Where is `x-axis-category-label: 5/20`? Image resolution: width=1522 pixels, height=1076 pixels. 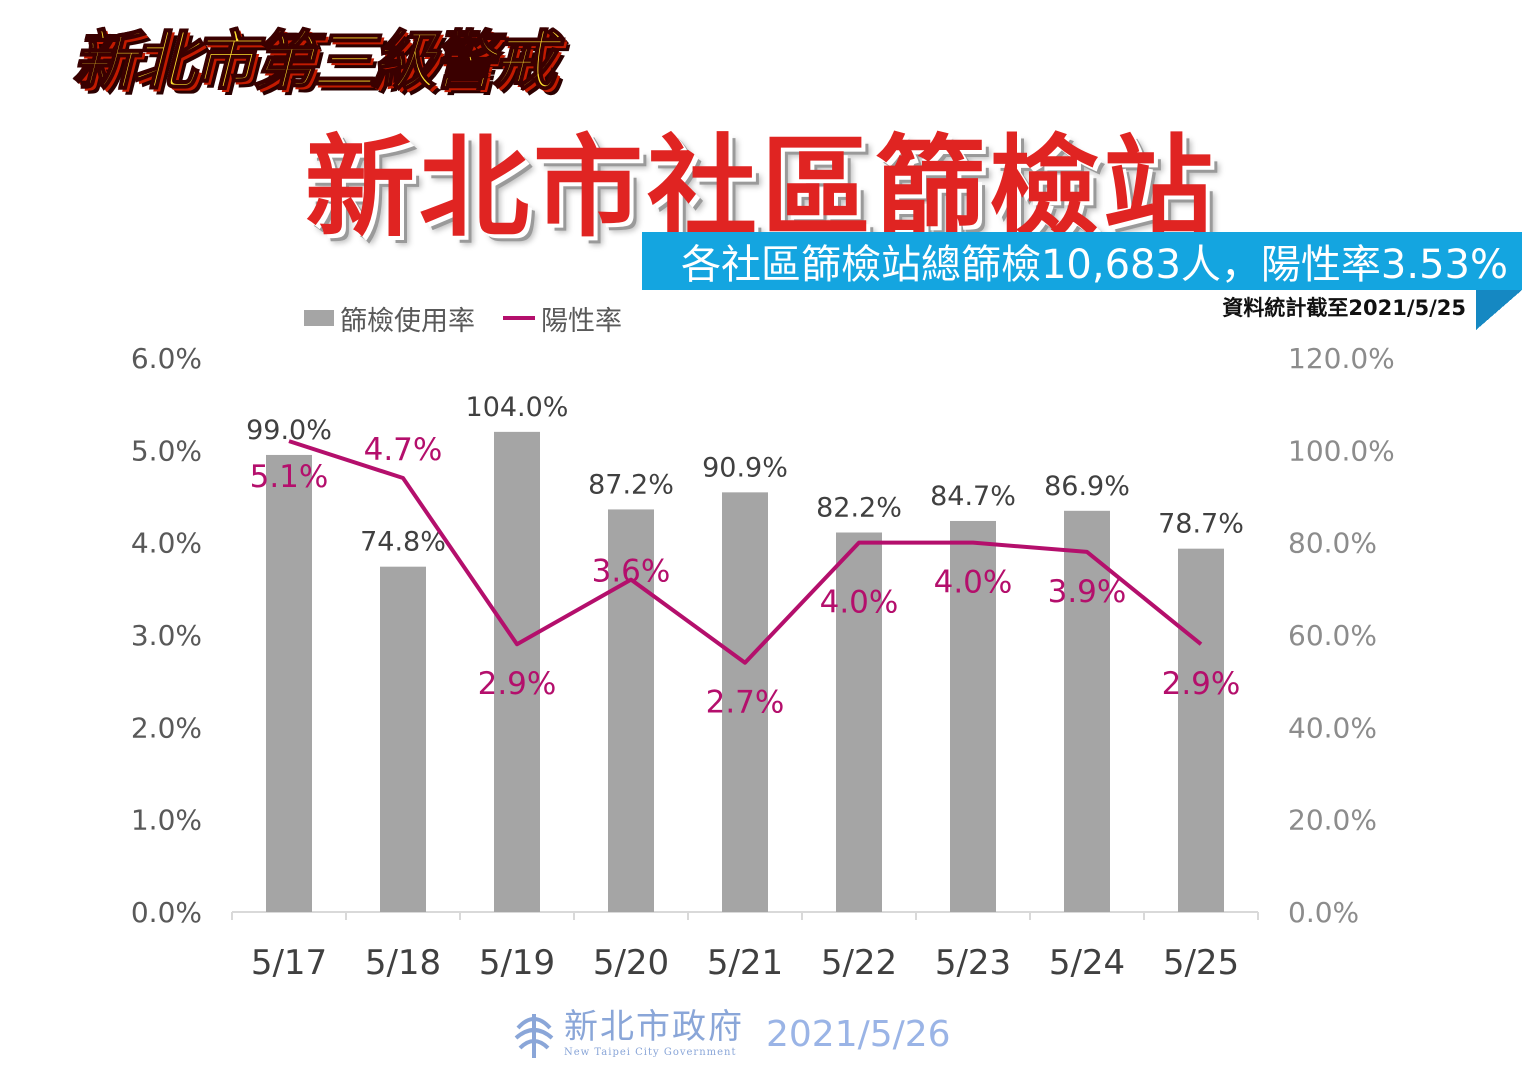
x-axis-category-label: 5/20 is located at coordinates (631, 963).